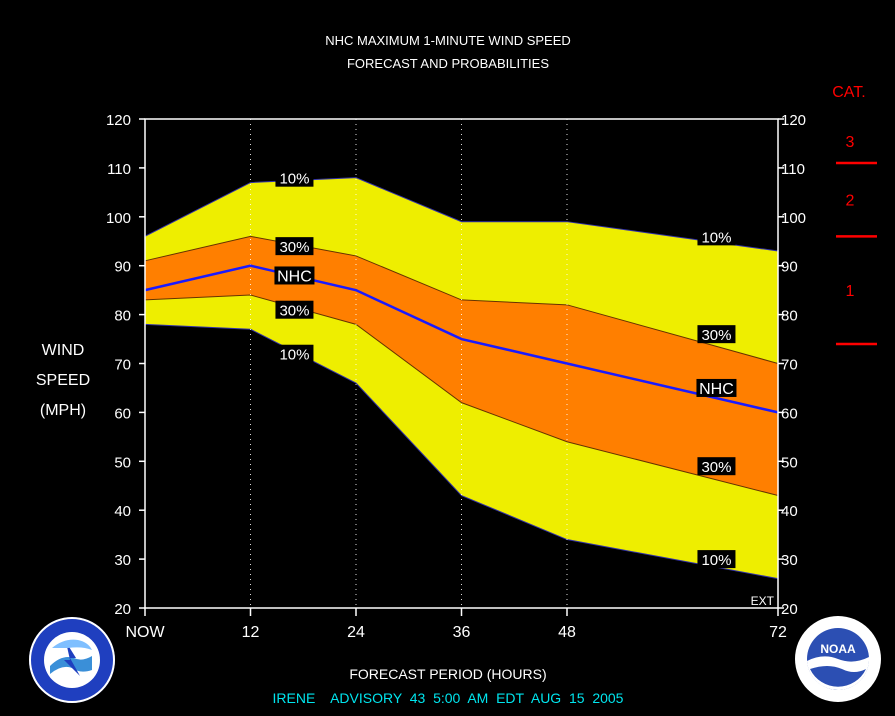  I want to click on y-tick-label-left: 110, so click(119, 169).